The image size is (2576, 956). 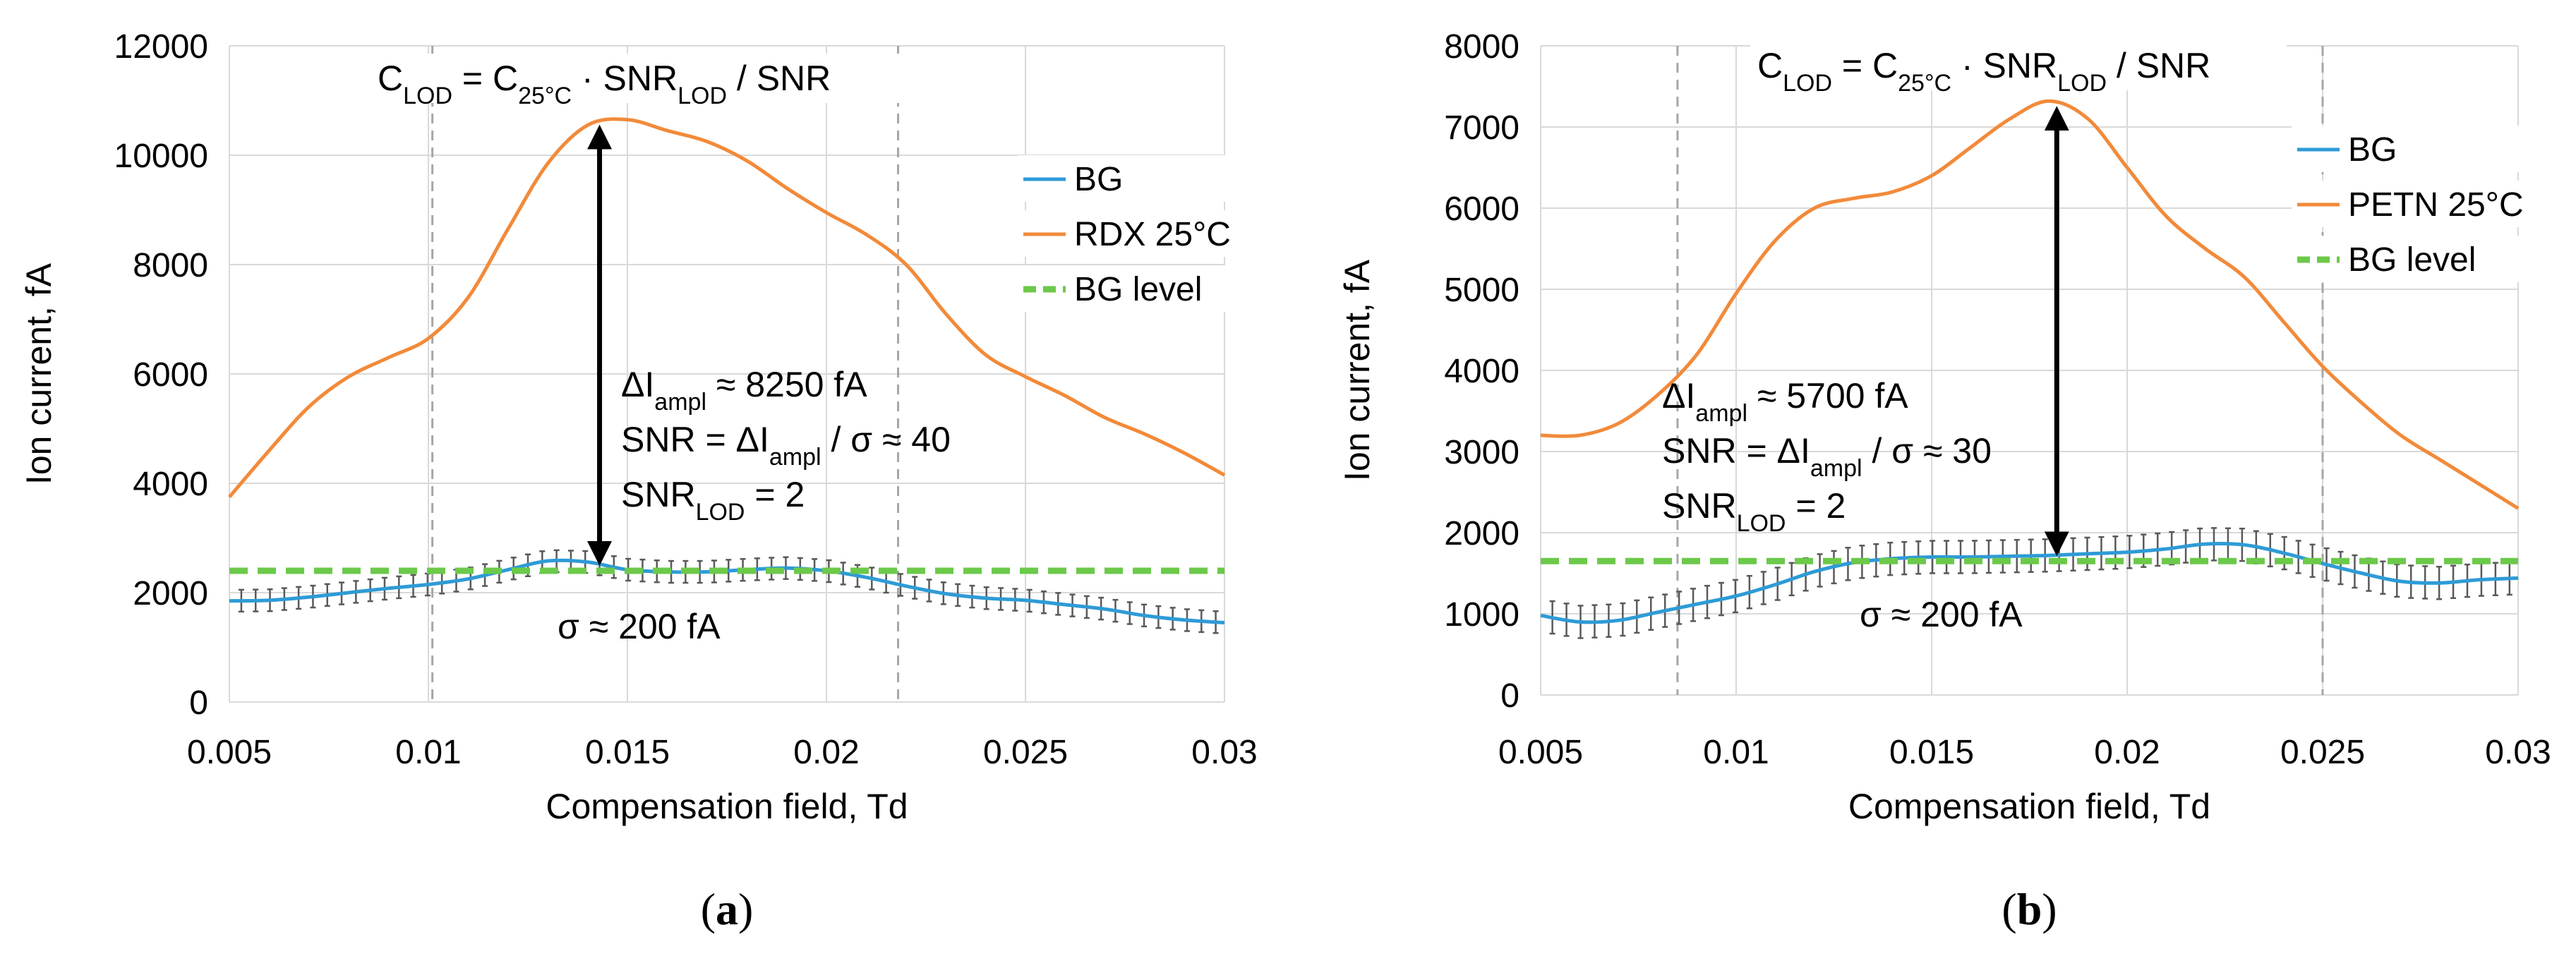 I want to click on y-tick-label: 1000, so click(x=1481, y=615).